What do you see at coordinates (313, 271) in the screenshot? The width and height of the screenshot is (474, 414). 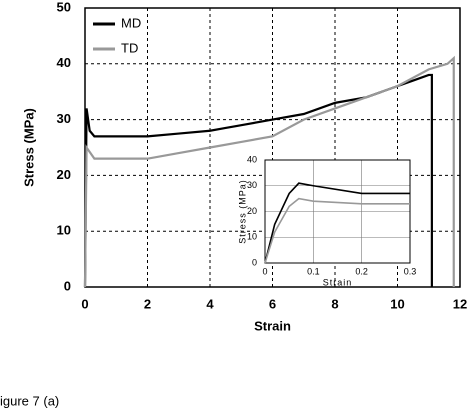 I see `x-tick-label: 0.1` at bounding box center [313, 271].